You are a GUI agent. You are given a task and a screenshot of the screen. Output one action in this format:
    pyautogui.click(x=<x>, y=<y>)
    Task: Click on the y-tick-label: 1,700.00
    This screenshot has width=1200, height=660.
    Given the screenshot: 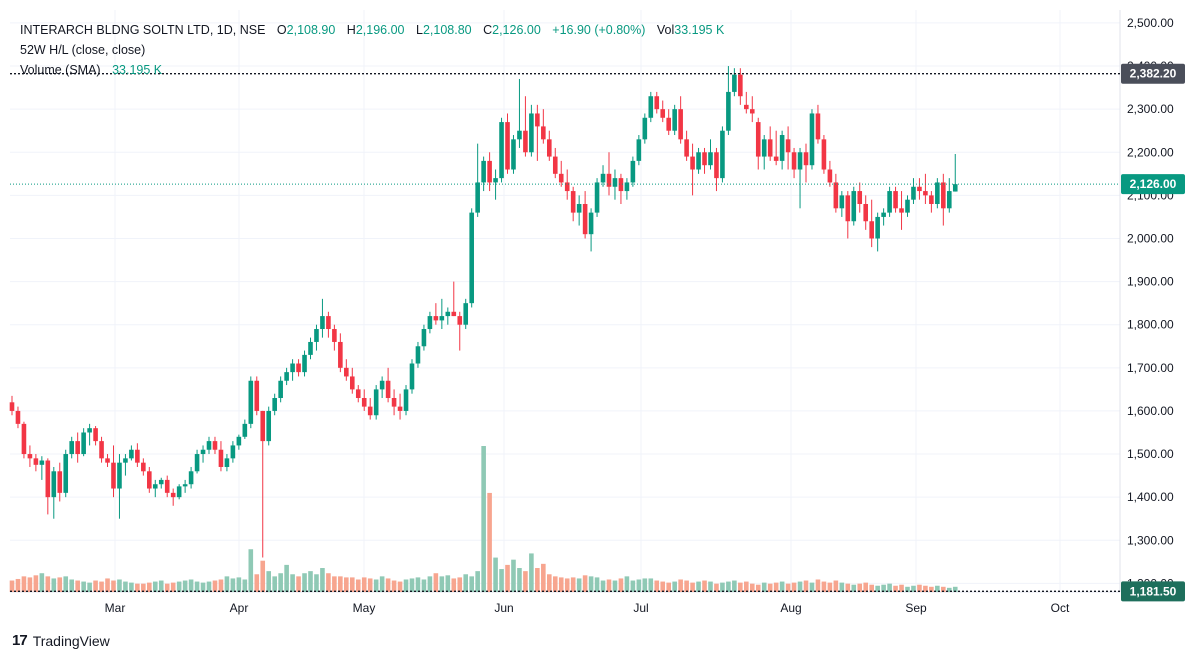 What is the action you would take?
    pyautogui.click(x=1150, y=368)
    